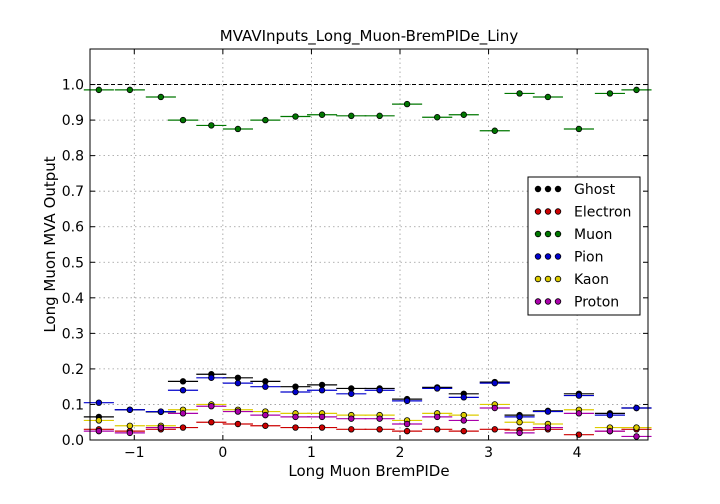  What do you see at coordinates (571, 280) in the screenshot?
I see `legend-entry-kaon: Kaon` at bounding box center [571, 280].